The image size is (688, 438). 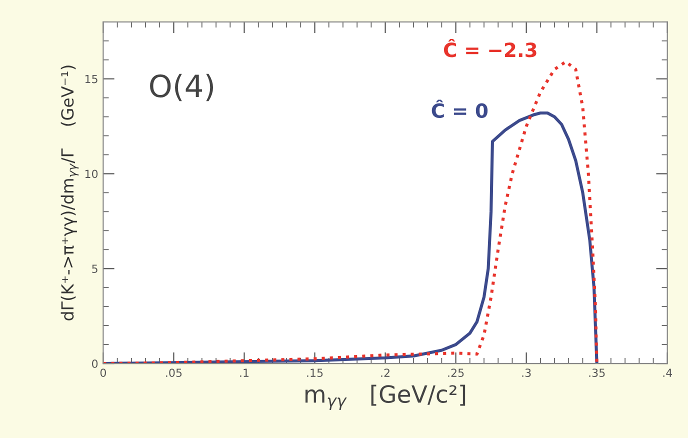 What do you see at coordinates (103, 372) in the screenshot?
I see `x-tick-label: 0` at bounding box center [103, 372].